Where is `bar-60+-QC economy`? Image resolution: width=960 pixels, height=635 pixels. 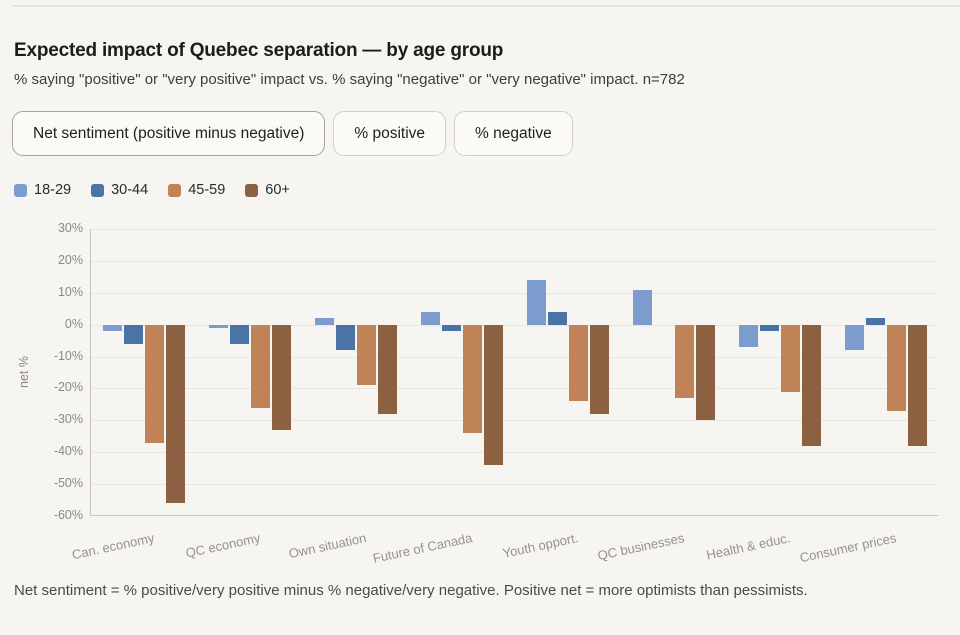
bar-60+-QC economy is located at coordinates (281, 377).